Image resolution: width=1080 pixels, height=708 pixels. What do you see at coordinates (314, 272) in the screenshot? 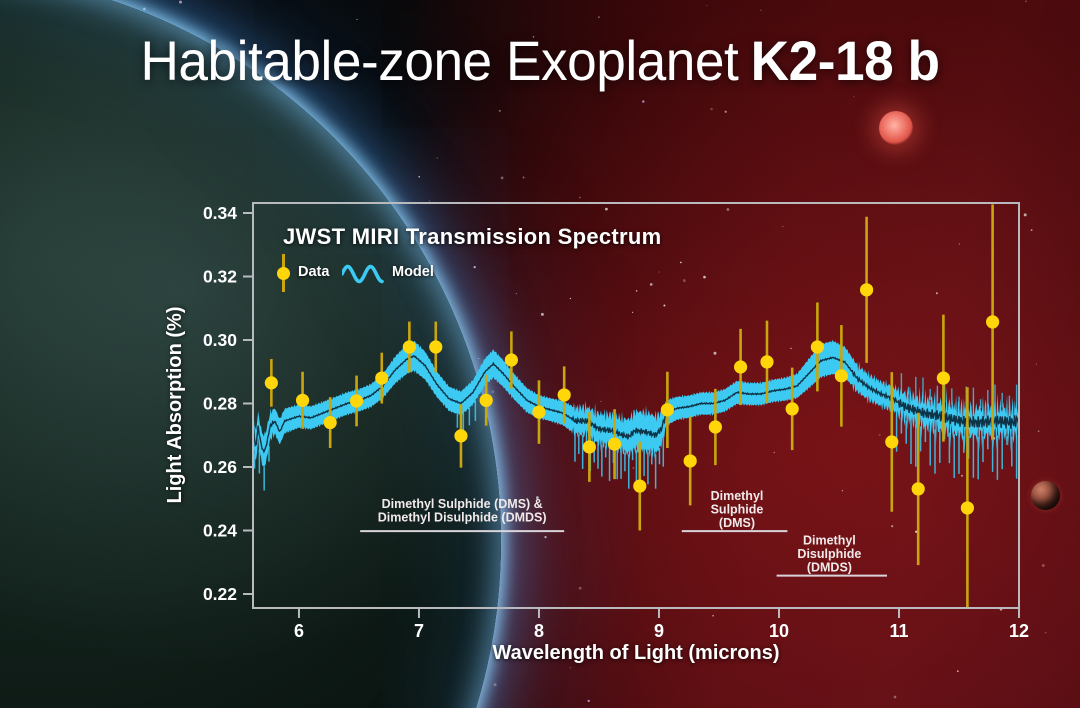
I see `legend-data-label: Data` at bounding box center [314, 272].